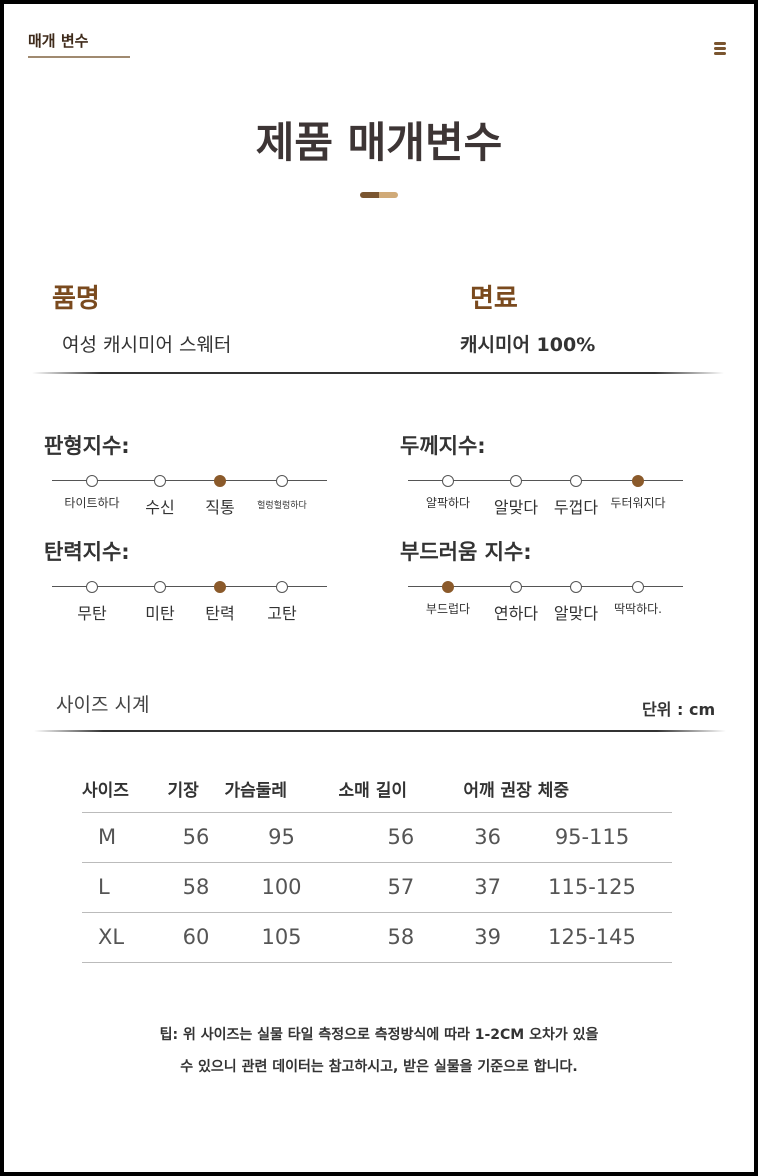 This screenshot has width=758, height=1176. Describe the element at coordinates (105, 791) in the screenshot. I see `column-header: 사이즈` at that location.